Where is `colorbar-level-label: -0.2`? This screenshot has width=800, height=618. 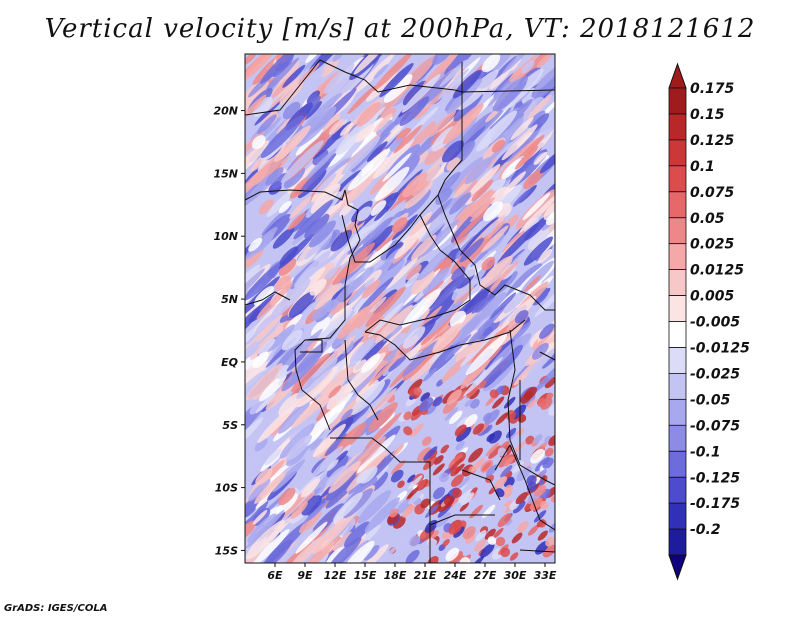 colorbar-level-label: -0.2 is located at coordinates (705, 530).